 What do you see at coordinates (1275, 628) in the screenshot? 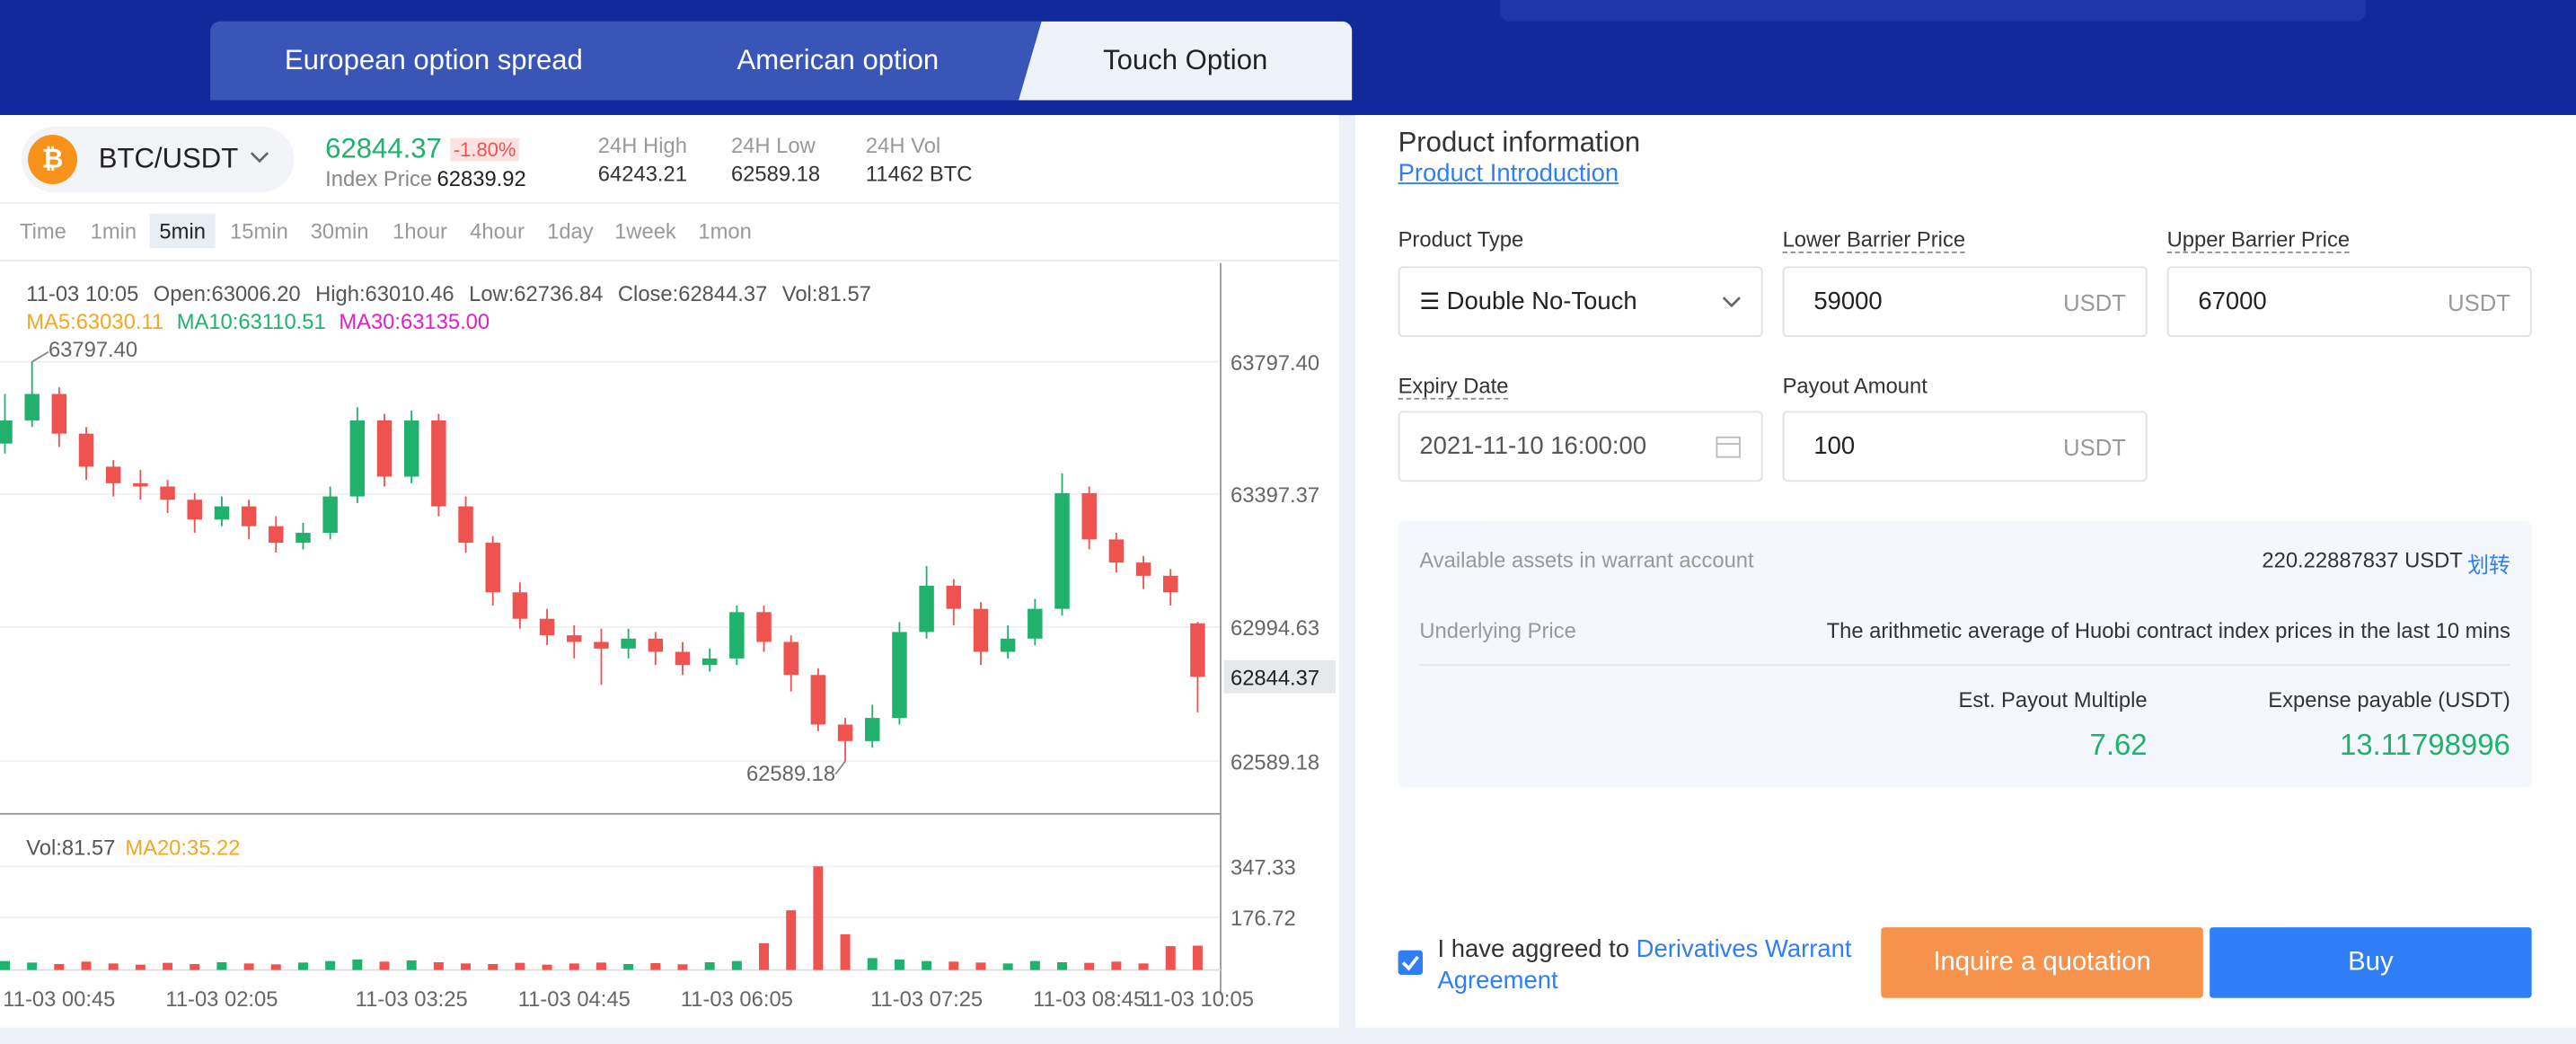
I see `y-tick-label: 62994.63` at bounding box center [1275, 628].